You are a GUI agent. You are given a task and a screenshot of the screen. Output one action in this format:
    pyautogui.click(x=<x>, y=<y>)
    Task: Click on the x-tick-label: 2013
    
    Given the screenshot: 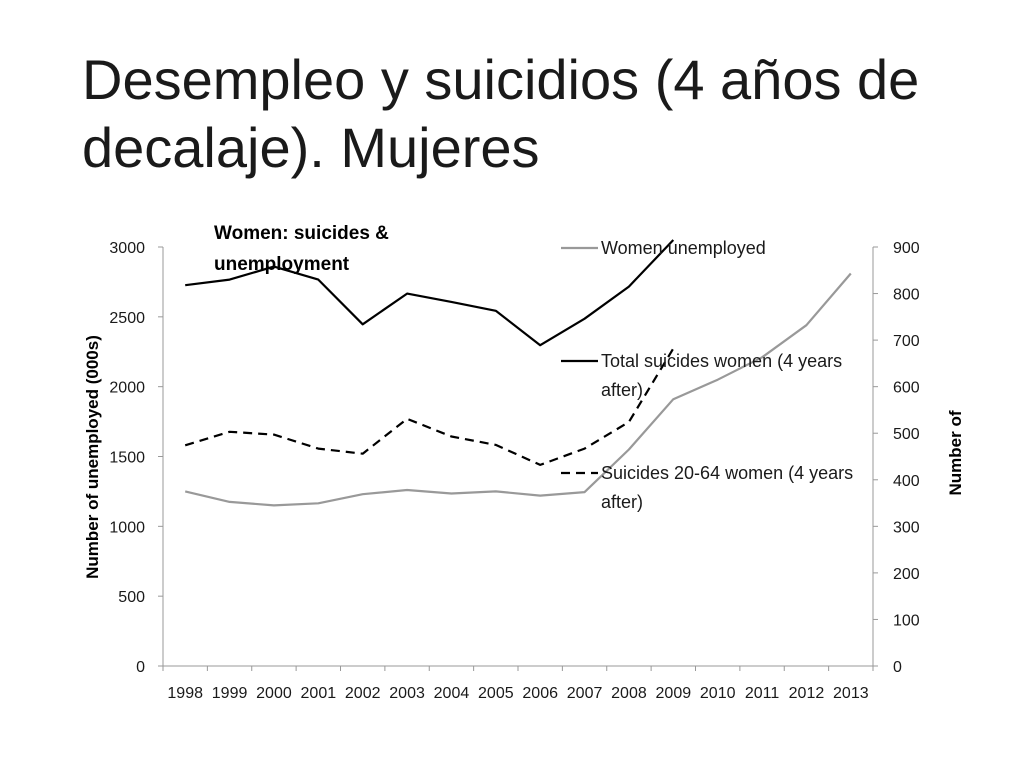 What is the action you would take?
    pyautogui.click(x=851, y=693)
    